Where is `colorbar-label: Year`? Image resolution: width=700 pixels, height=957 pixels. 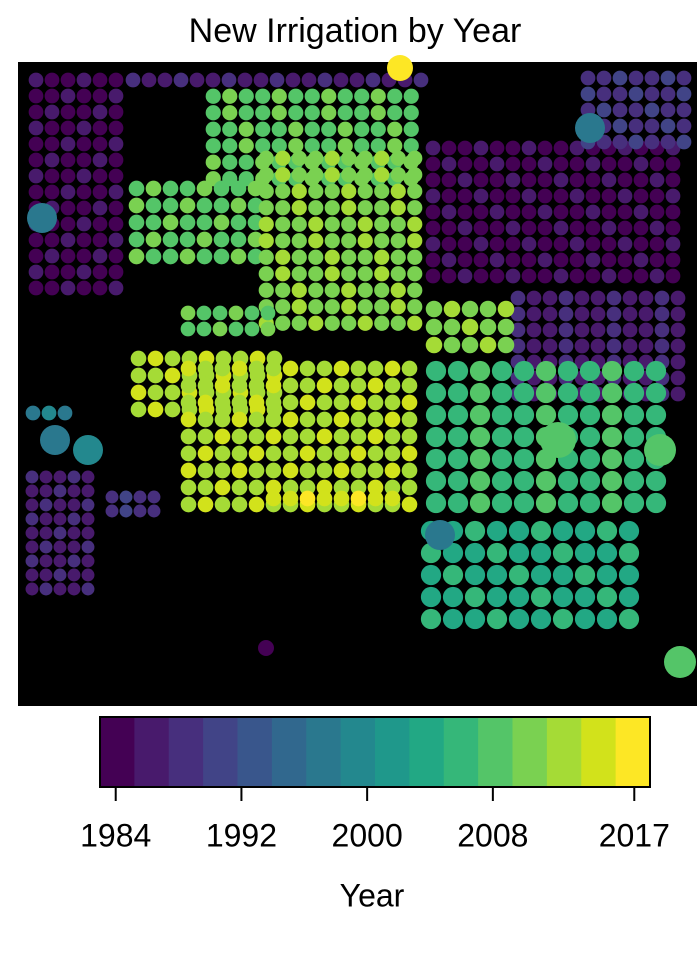
colorbar-label: Year is located at coordinates (372, 895).